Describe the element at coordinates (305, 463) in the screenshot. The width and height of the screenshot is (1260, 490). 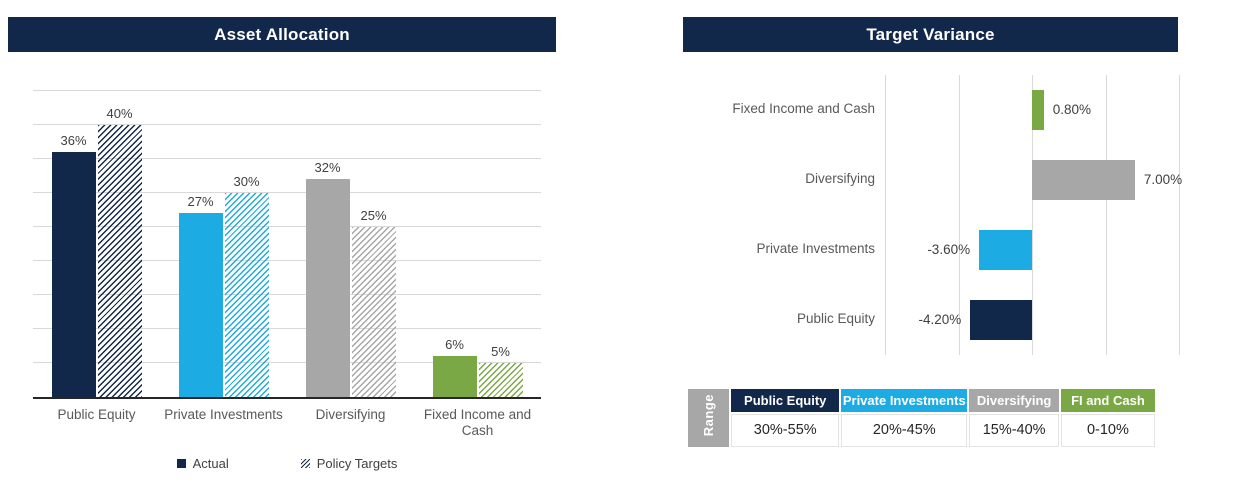
I see `legend-swatch-policy-targets-icon` at that location.